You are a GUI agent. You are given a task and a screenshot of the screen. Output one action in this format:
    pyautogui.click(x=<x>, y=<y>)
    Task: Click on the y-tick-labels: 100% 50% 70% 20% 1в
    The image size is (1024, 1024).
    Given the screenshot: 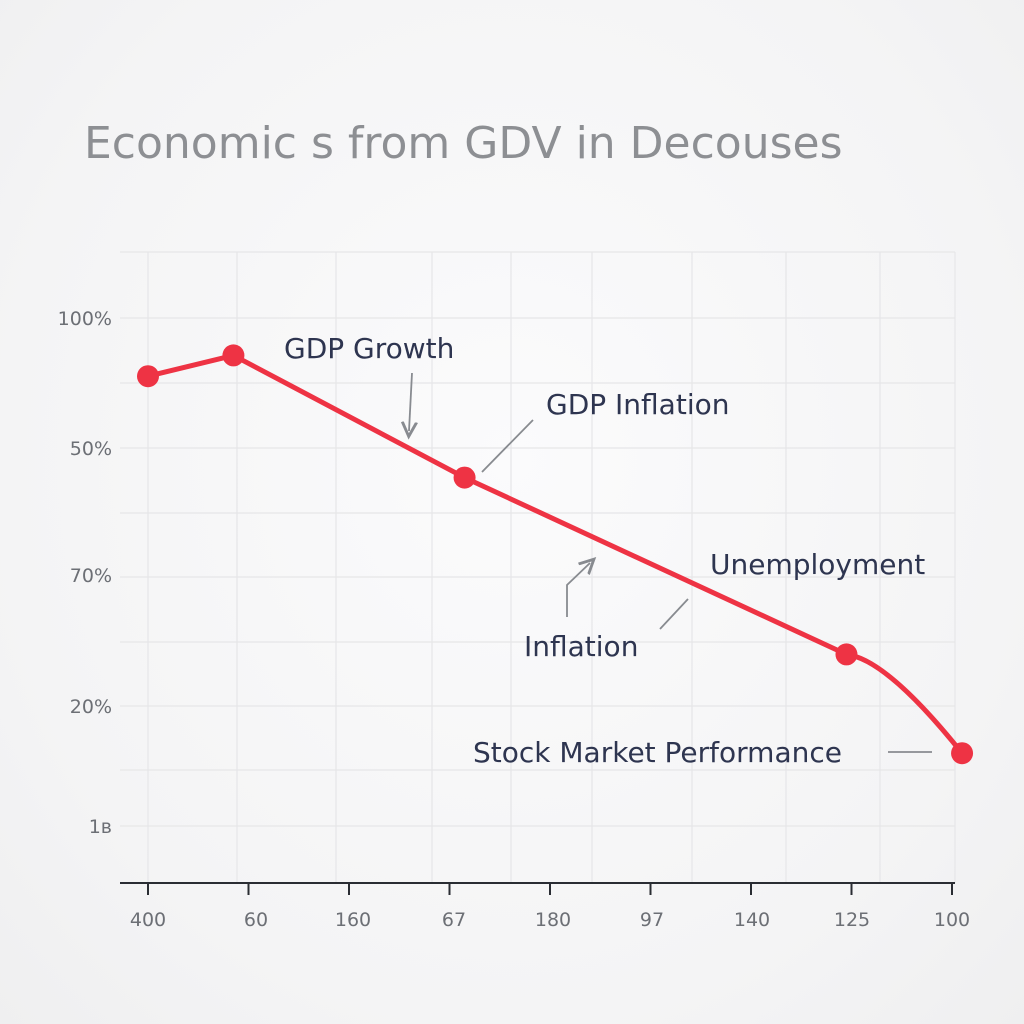 What is the action you would take?
    pyautogui.click(x=85, y=573)
    